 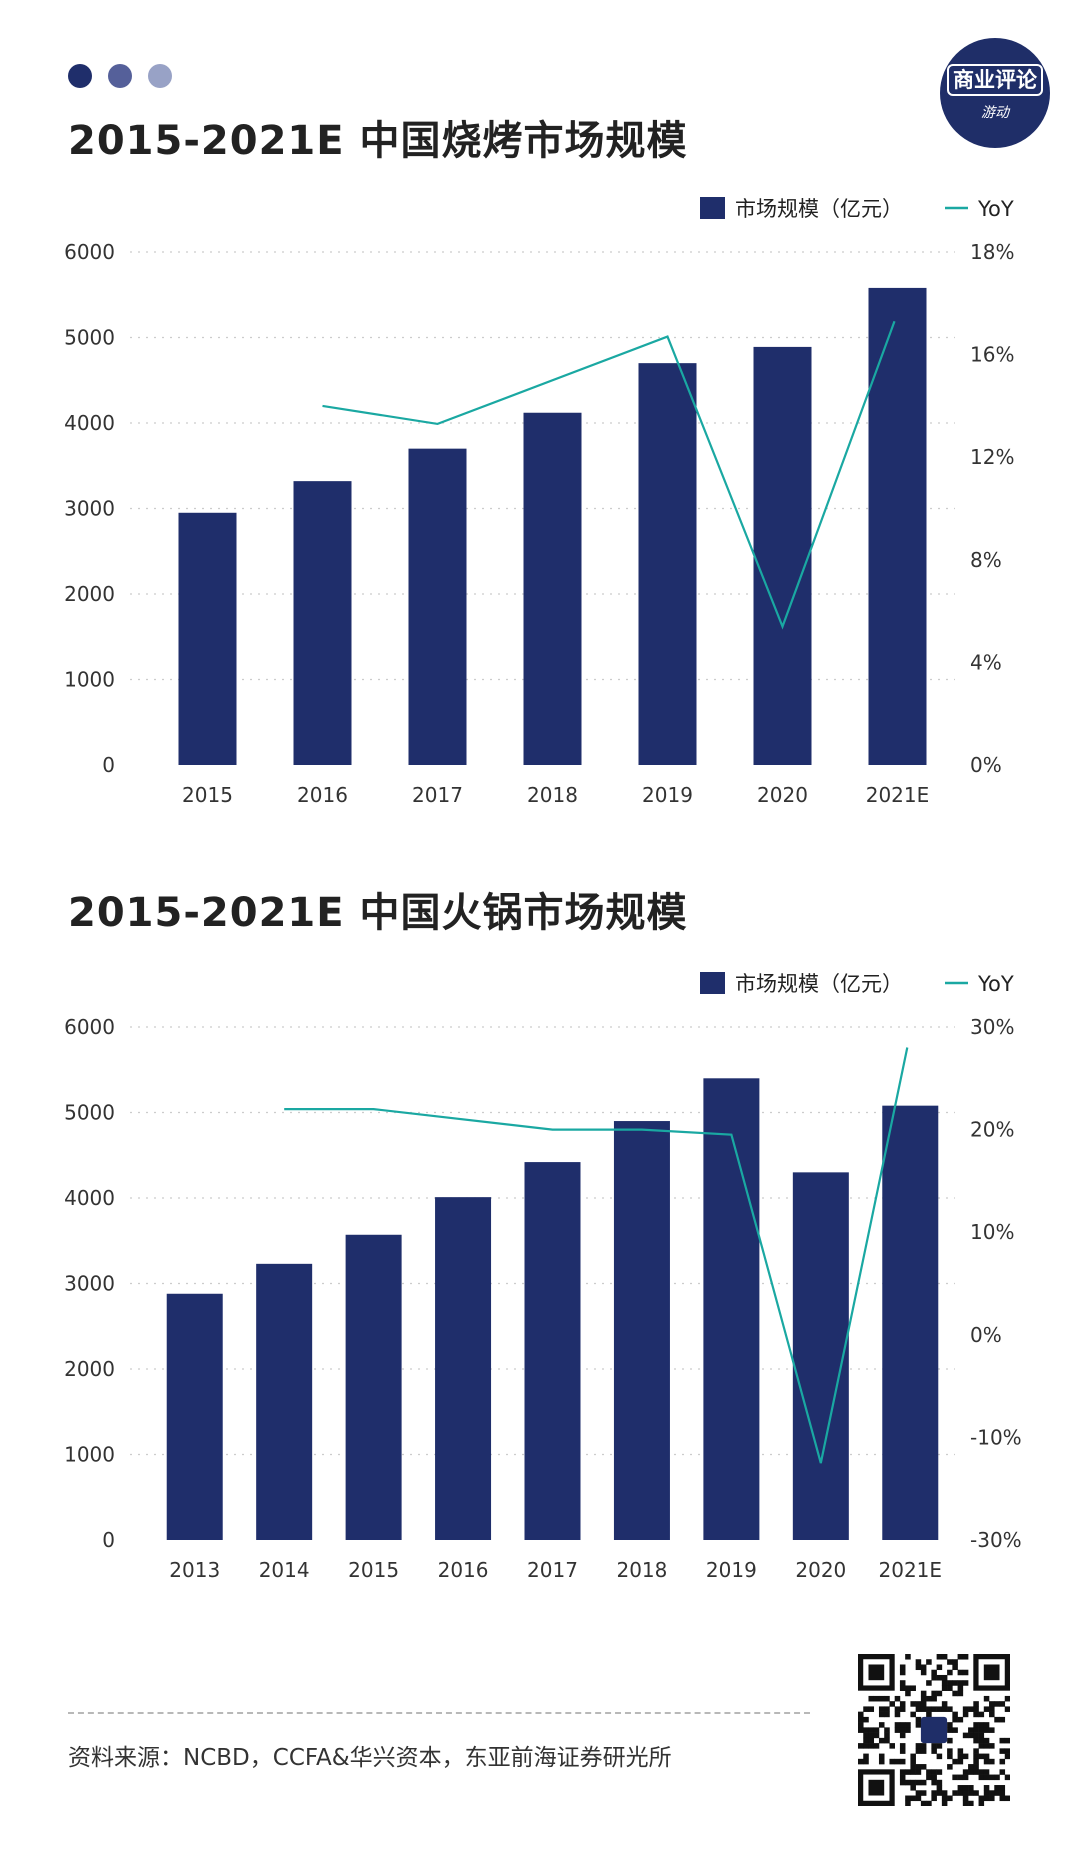 I want to click on y2-tick-label: 4%, so click(x=986, y=662).